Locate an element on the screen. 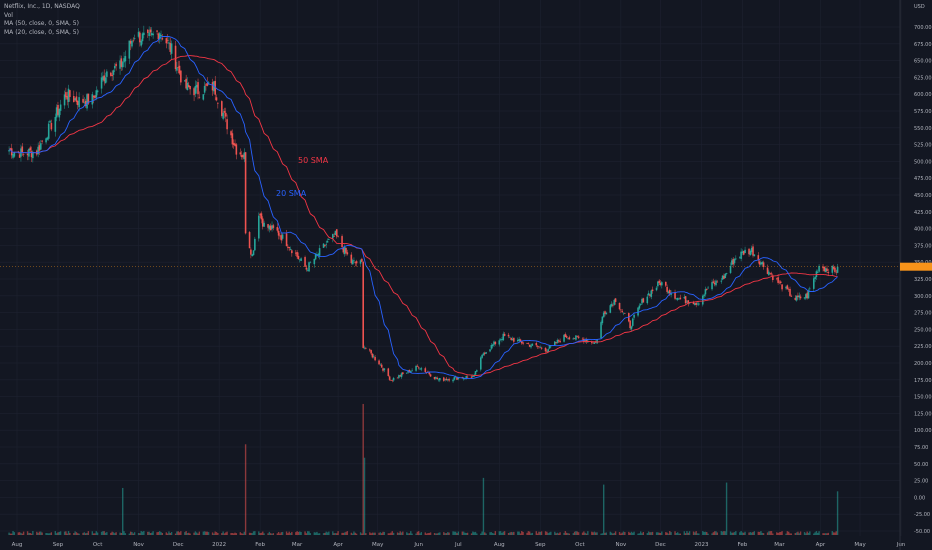 The height and width of the screenshot is (550, 932). last-price-badge is located at coordinates (916, 266).